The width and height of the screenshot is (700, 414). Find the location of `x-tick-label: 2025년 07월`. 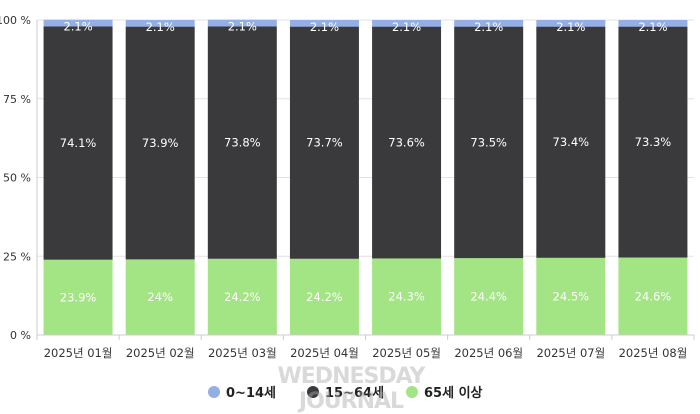

x-tick-label: 2025년 07월 is located at coordinates (570, 353).